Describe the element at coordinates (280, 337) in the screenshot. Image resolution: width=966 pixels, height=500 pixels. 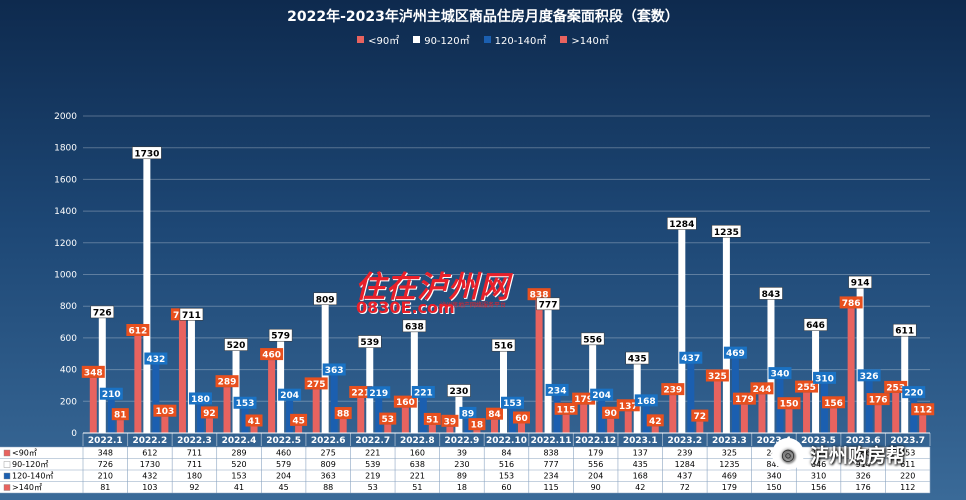
I see `data-label: 579` at that location.